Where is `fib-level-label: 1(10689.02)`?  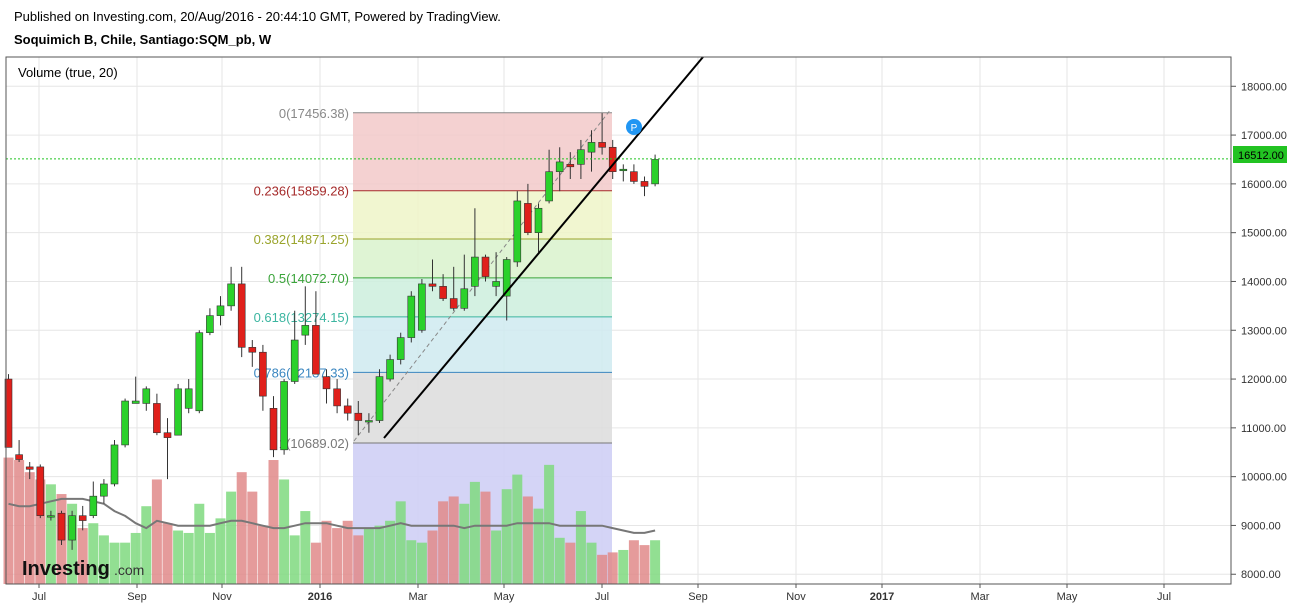 fib-level-label: 1(10689.02) is located at coordinates (314, 443).